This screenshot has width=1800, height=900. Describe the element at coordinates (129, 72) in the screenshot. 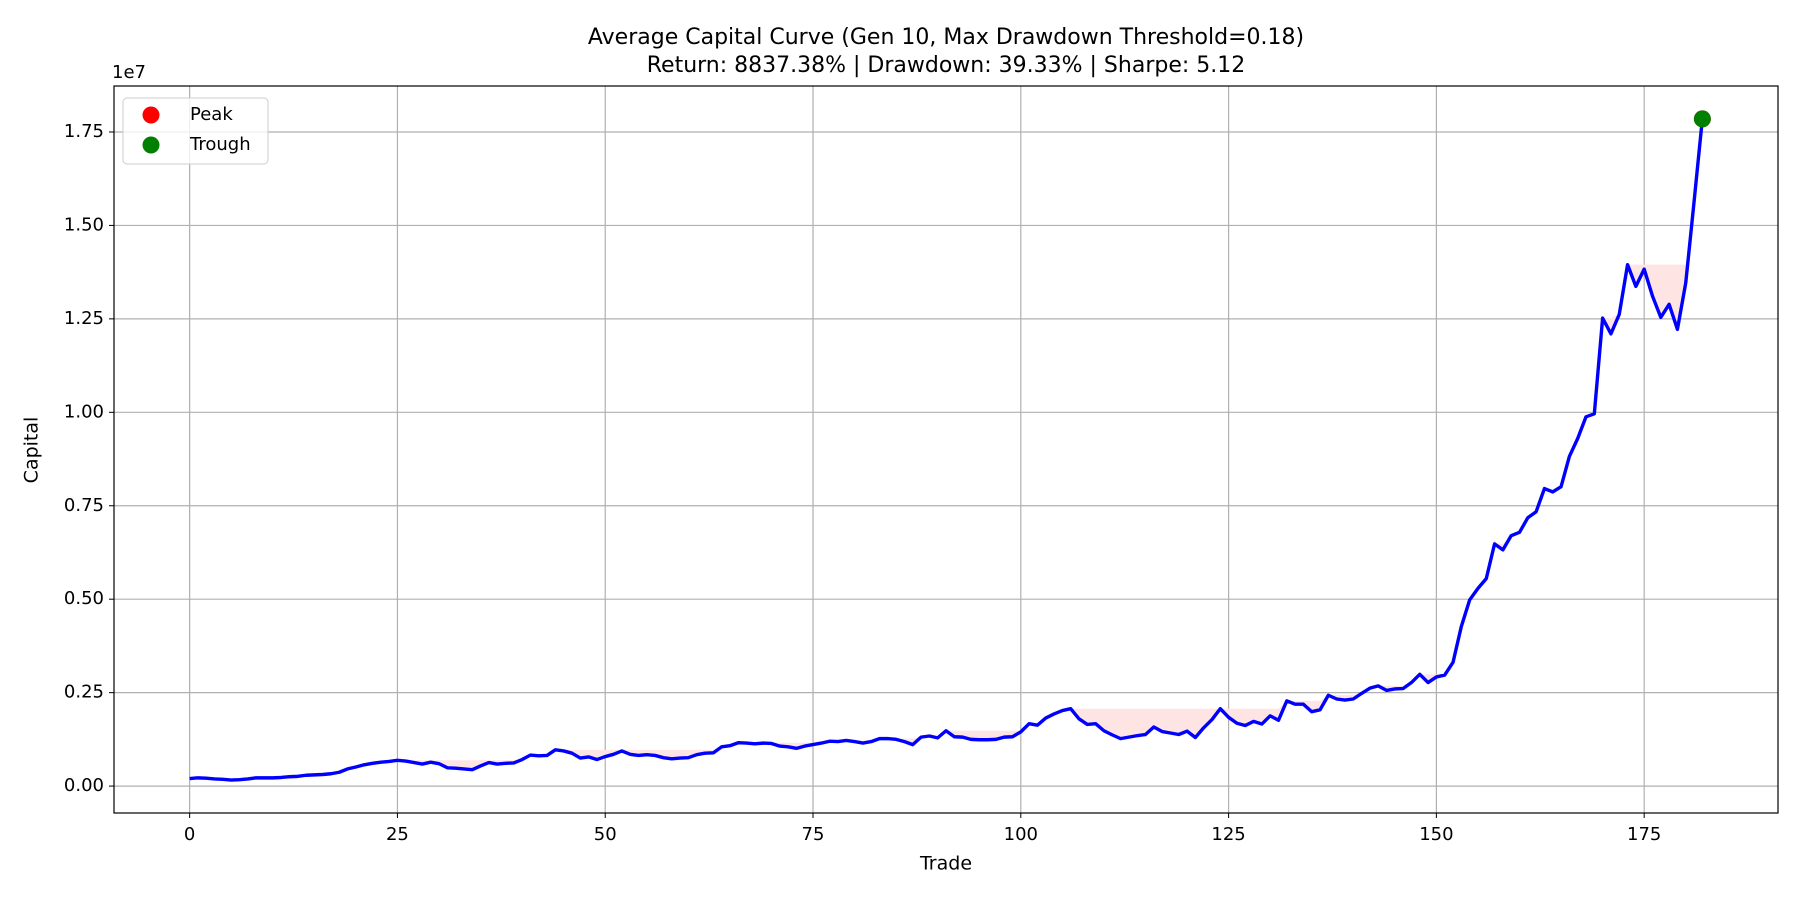

I see `y-offset-label: 1e7` at that location.